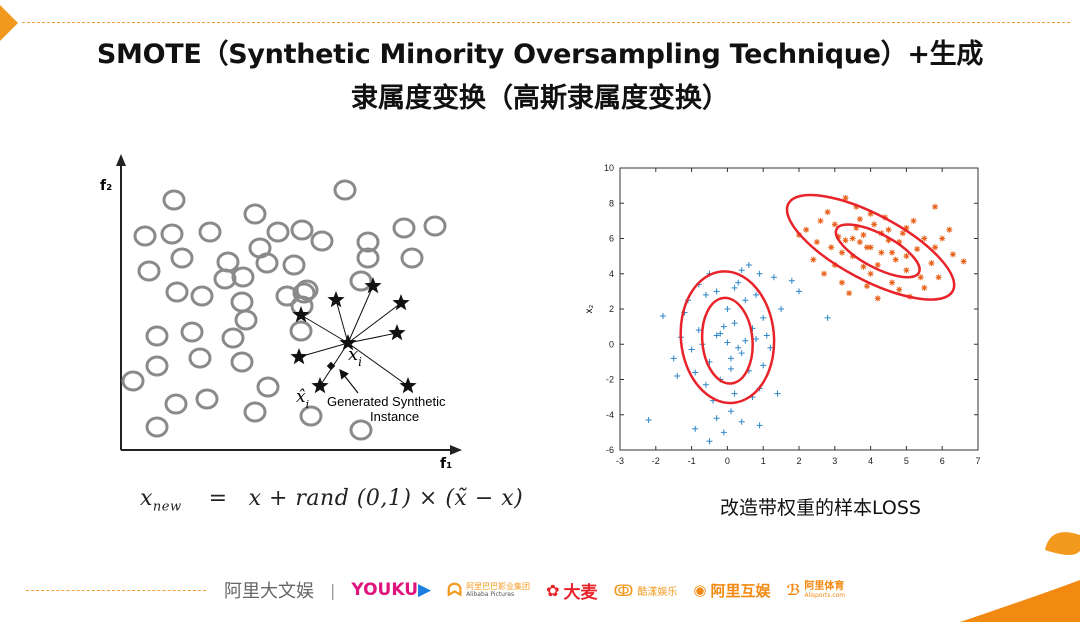  Describe the element at coordinates (645, 590) in the screenshot. I see `brand-kuyang: ↂ 酷漾娱乐` at that location.